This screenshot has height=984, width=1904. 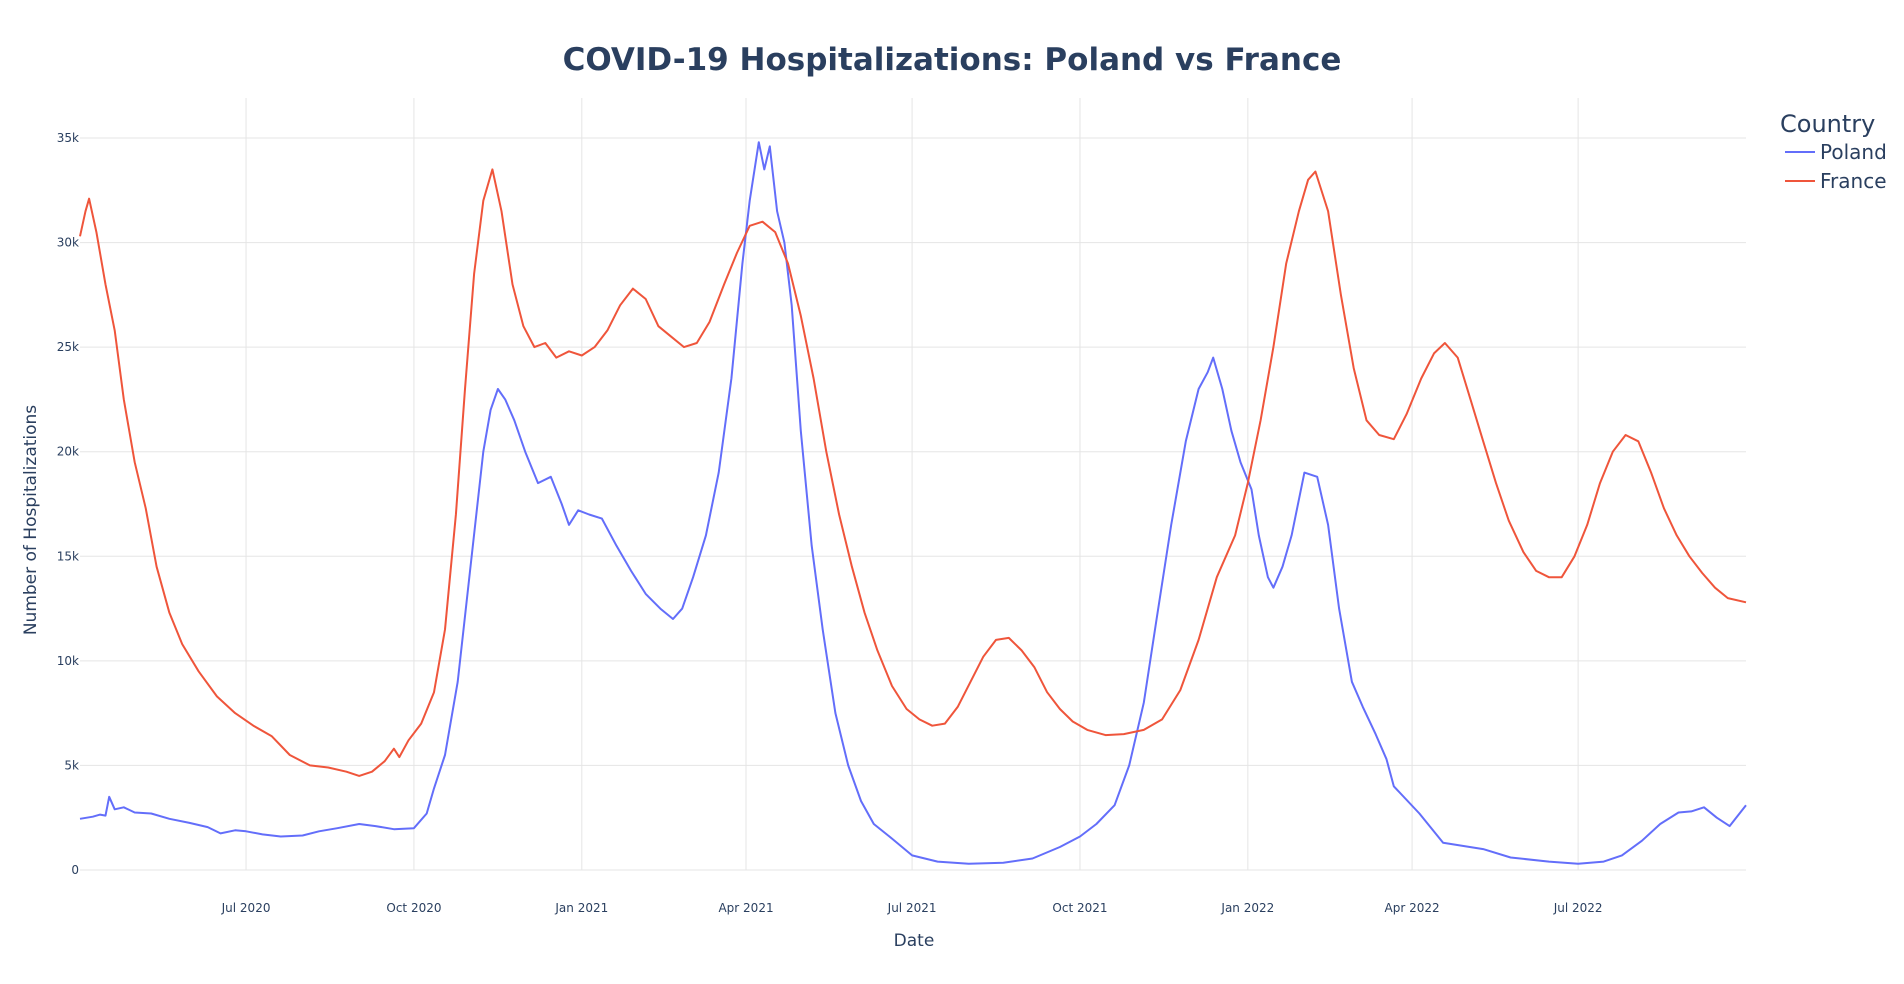 What do you see at coordinates (1247, 908) in the screenshot?
I see `x-tick-label: Jan 2022` at bounding box center [1247, 908].